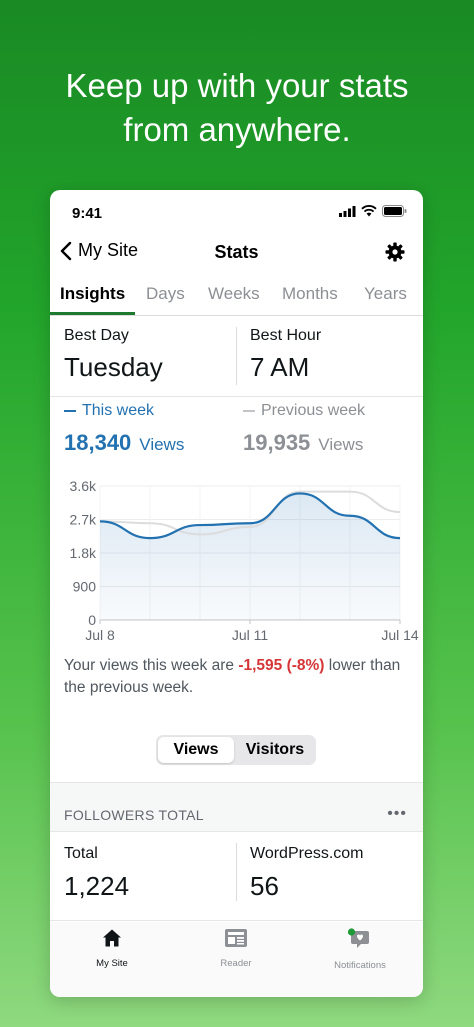 The width and height of the screenshot is (474, 1027). What do you see at coordinates (85, 587) in the screenshot?
I see `y-tick-label: 900` at bounding box center [85, 587].